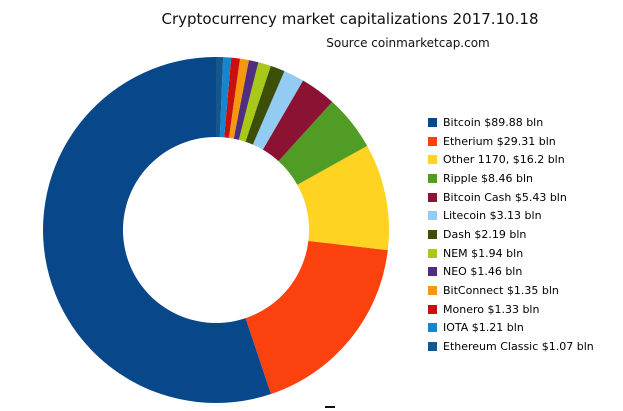  I want to click on legend-item: Bitcoin $89.88 bln, so click(511, 122).